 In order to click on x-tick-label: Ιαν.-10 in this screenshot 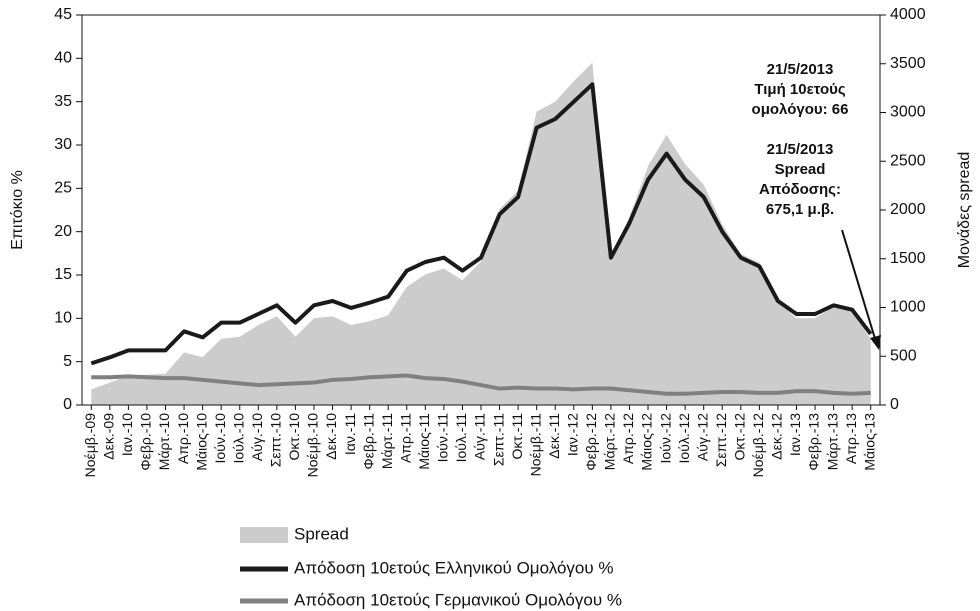, I will do `click(127, 434)`.